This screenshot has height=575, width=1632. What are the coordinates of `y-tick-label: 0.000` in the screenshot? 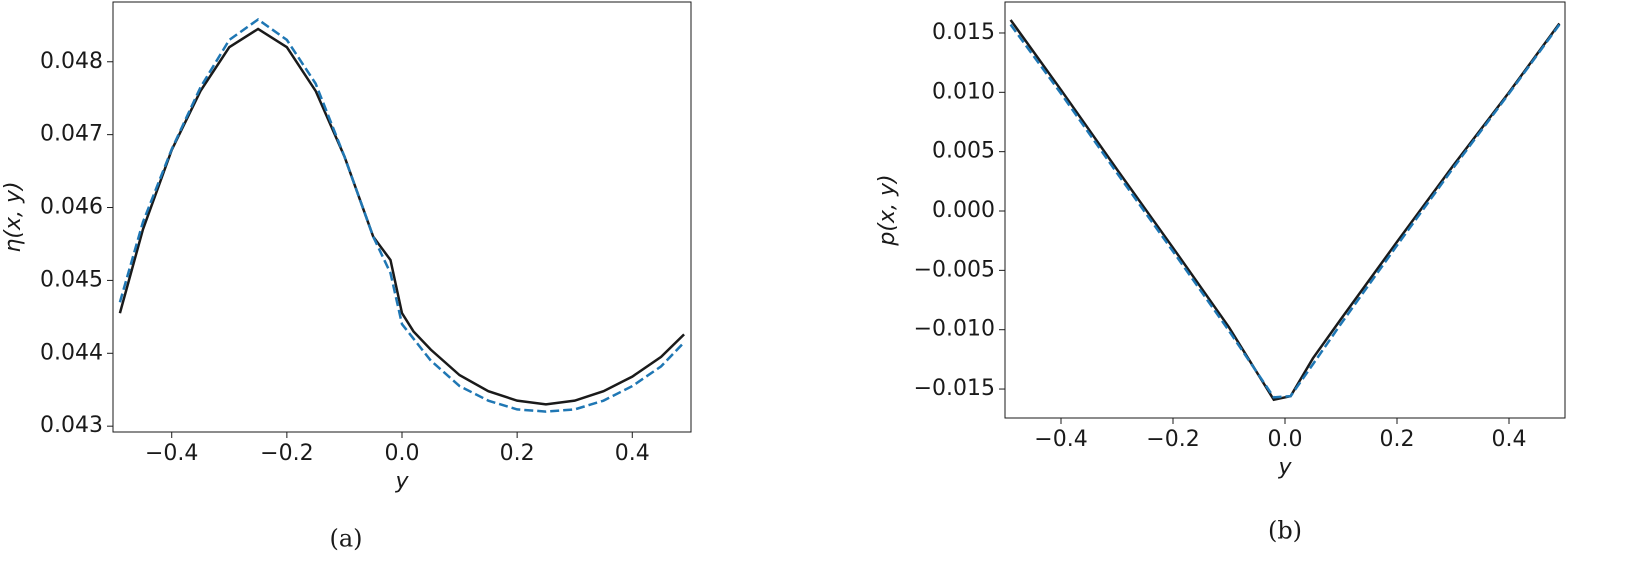 It's located at (963, 210).